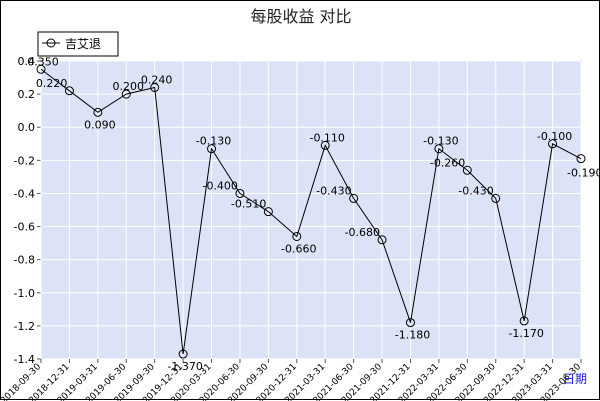  What do you see at coordinates (24, 227) in the screenshot?
I see `y-tick-label: -0.6` at bounding box center [24, 227].